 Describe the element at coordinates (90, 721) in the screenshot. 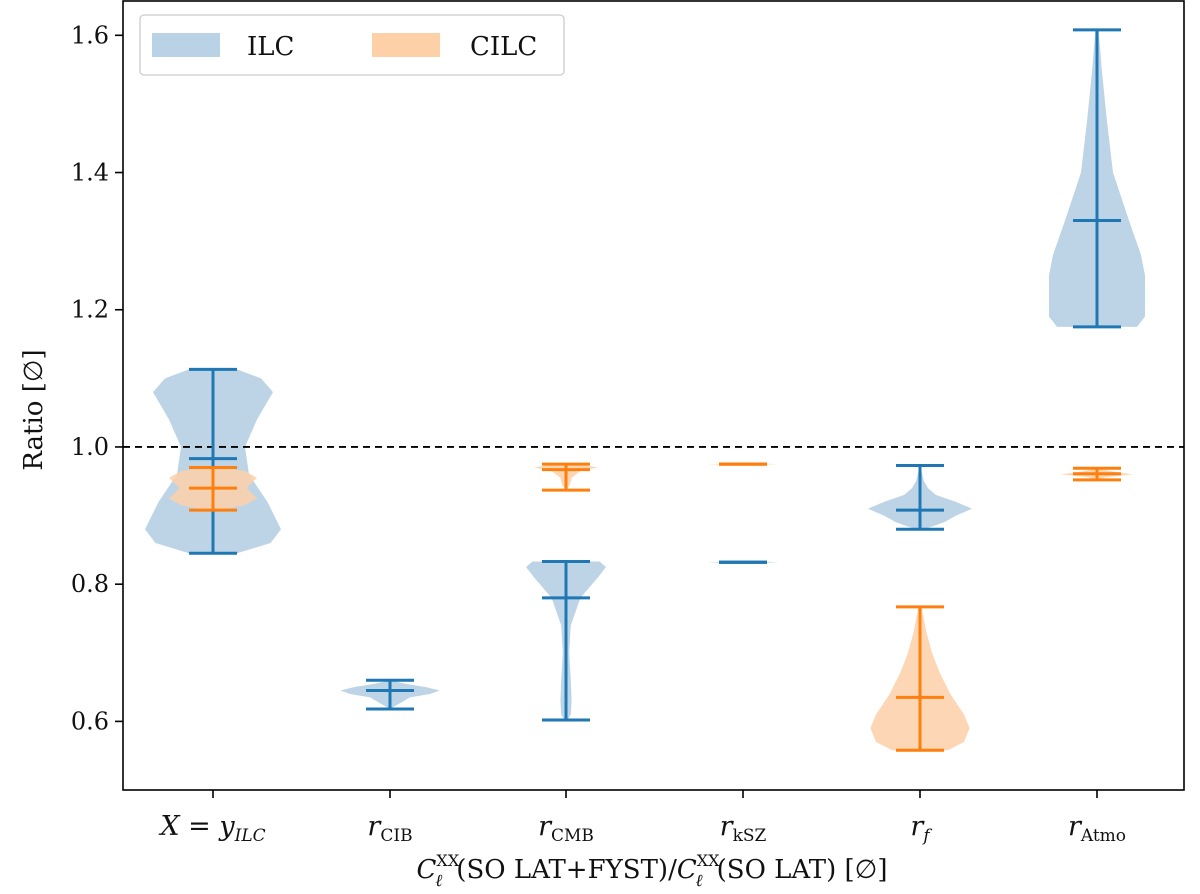

I see `y-tick-label-0: 0.6` at that location.